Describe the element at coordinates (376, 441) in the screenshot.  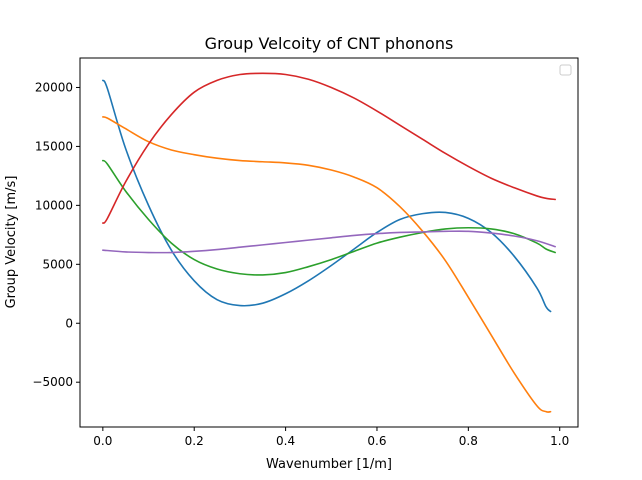
I see `x-tick-label: 0.6` at that location.